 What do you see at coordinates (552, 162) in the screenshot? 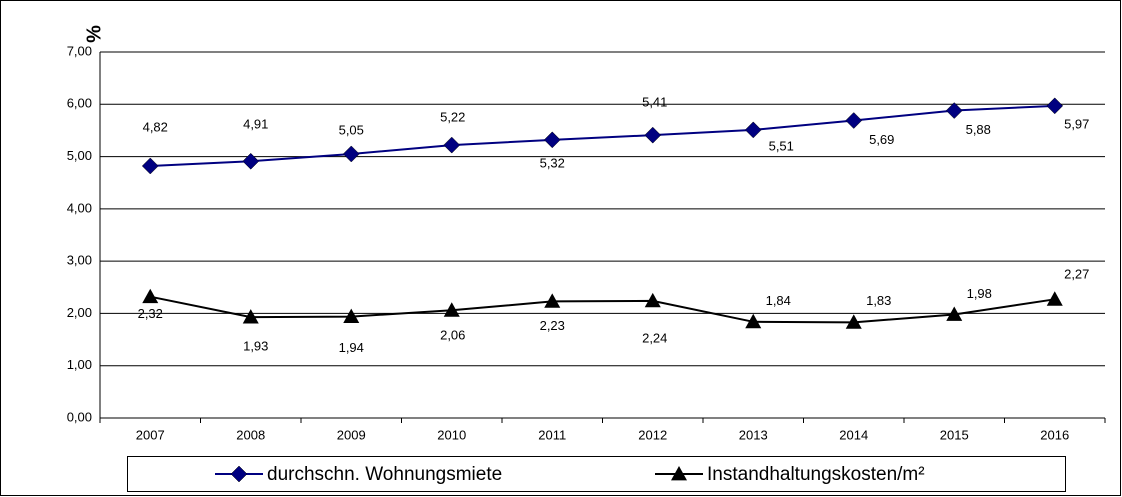
I see `data-label: 5,32` at bounding box center [552, 162].